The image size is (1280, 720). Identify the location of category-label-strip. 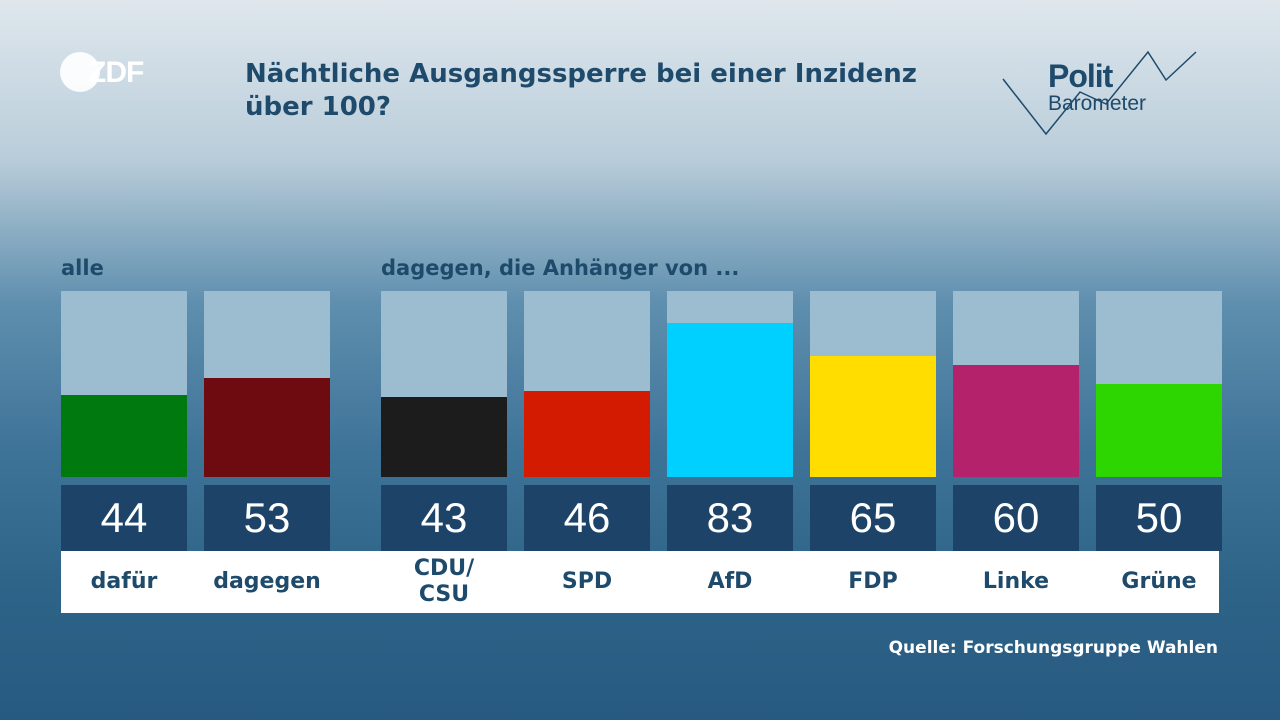
(640, 582).